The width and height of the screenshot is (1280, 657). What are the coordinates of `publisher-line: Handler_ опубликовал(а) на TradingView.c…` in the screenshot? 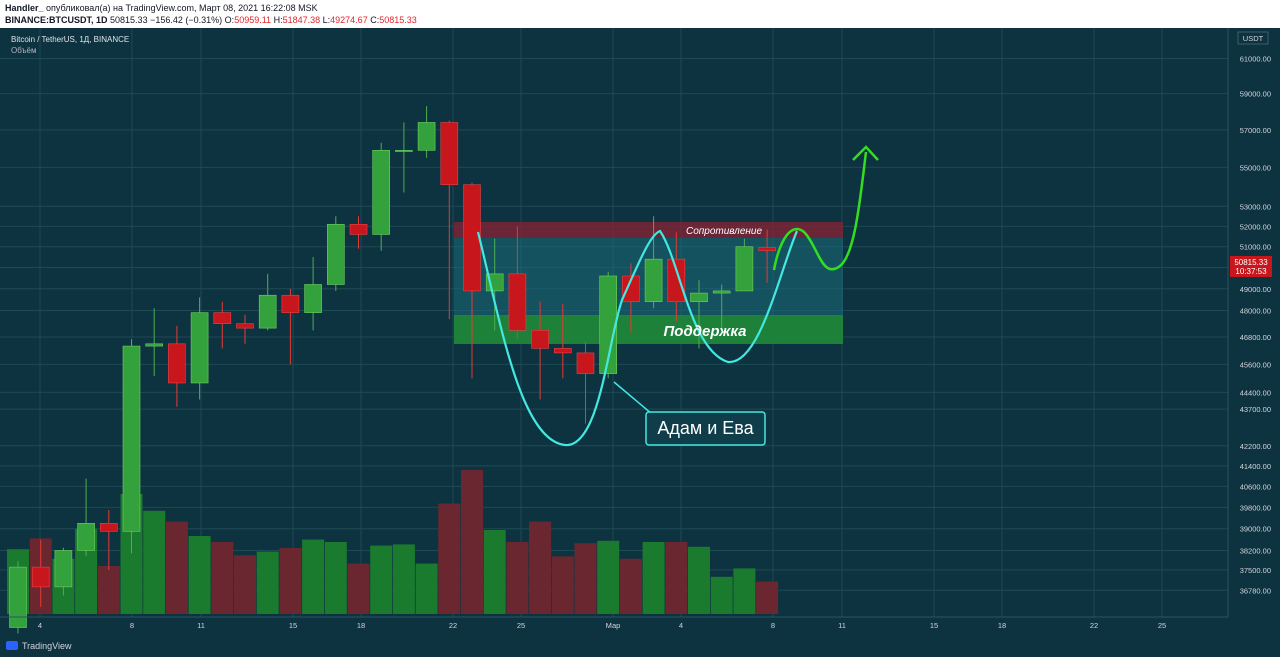 It's located at (161, 8).